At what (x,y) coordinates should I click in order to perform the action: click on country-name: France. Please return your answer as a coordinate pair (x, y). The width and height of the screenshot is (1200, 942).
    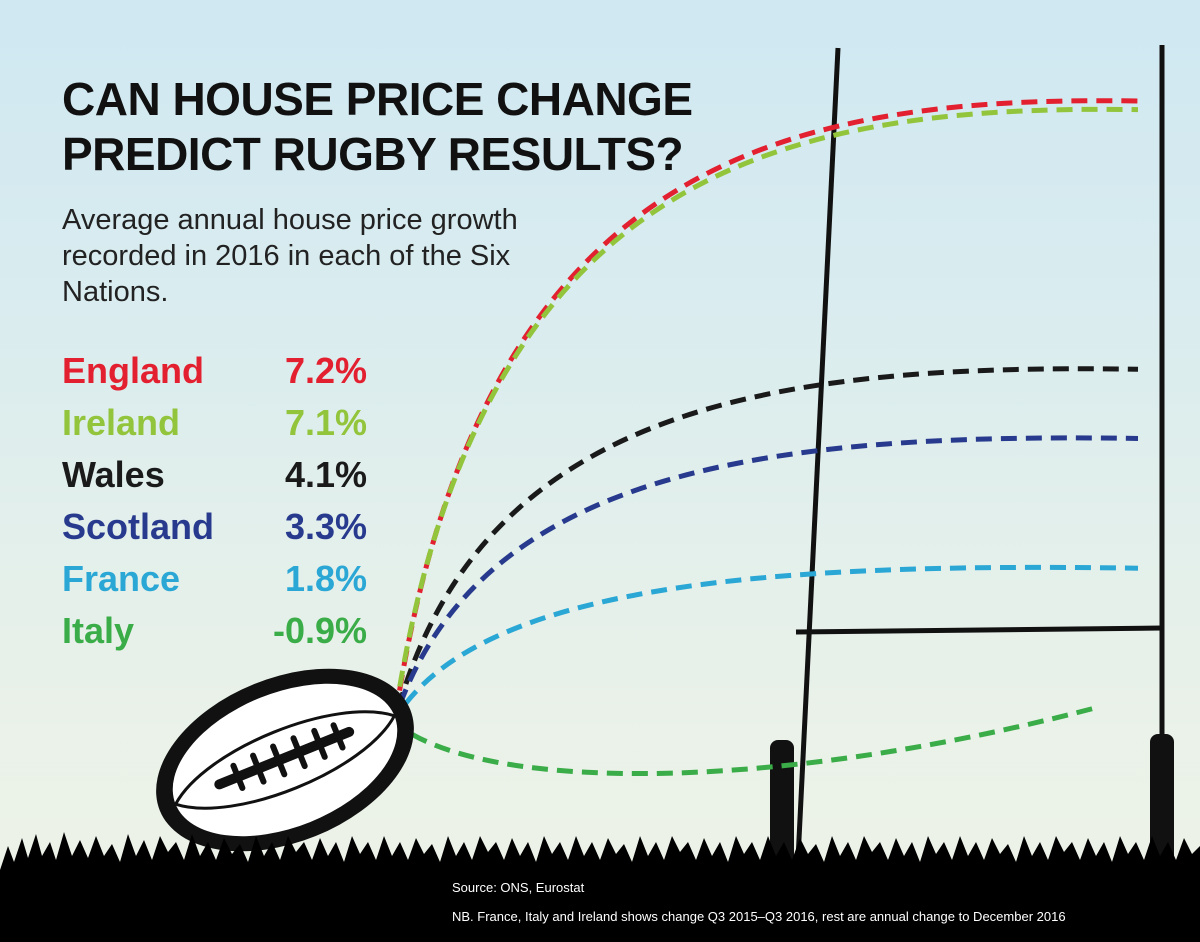
    Looking at the image, I should click on (121, 578).